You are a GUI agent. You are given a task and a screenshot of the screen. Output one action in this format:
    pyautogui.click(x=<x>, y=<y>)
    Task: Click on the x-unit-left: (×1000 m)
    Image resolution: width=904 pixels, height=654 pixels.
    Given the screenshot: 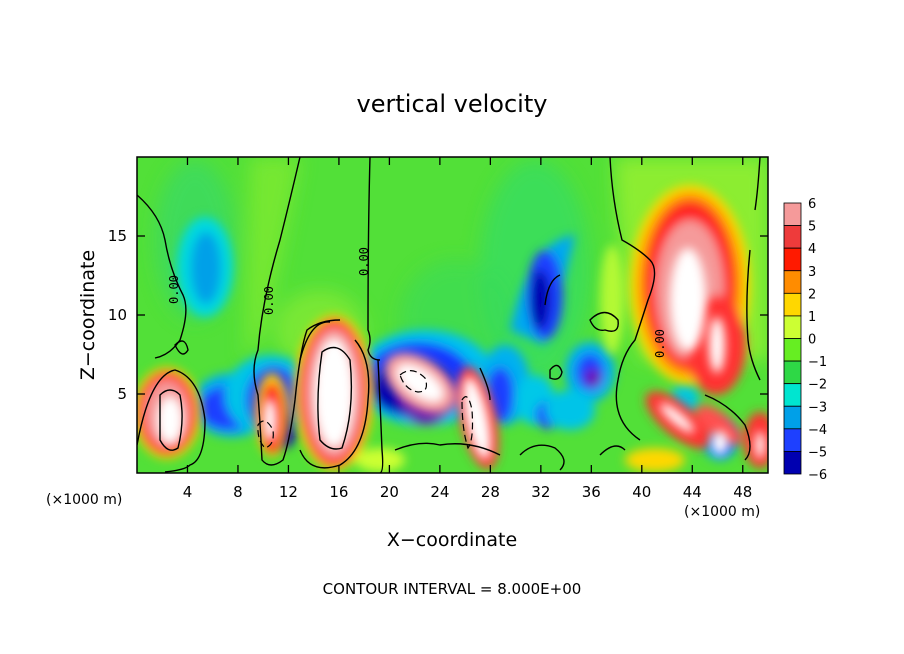 What is the action you would take?
    pyautogui.click(x=84, y=500)
    